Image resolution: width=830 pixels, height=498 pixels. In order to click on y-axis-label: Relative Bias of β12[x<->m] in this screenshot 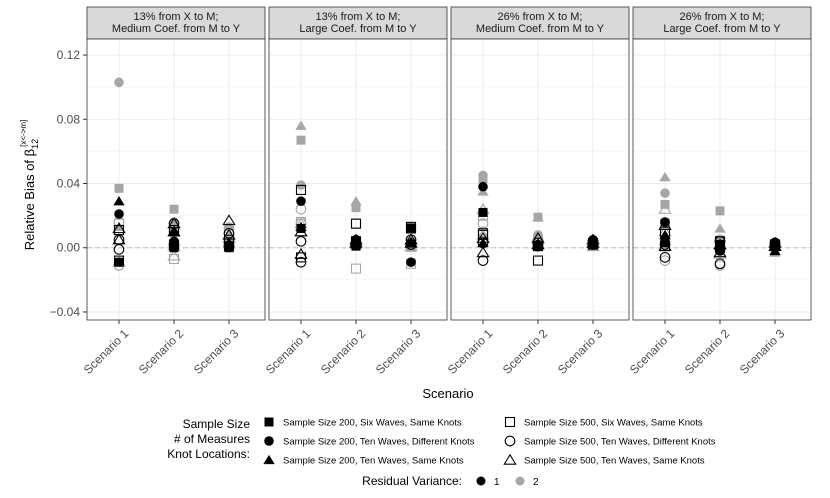, I will do `click(29, 185)`.